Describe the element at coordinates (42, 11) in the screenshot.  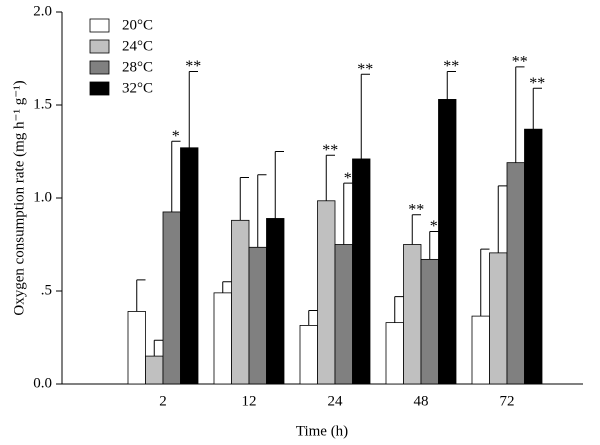
I see `y-tick-label: 2.0` at that location.